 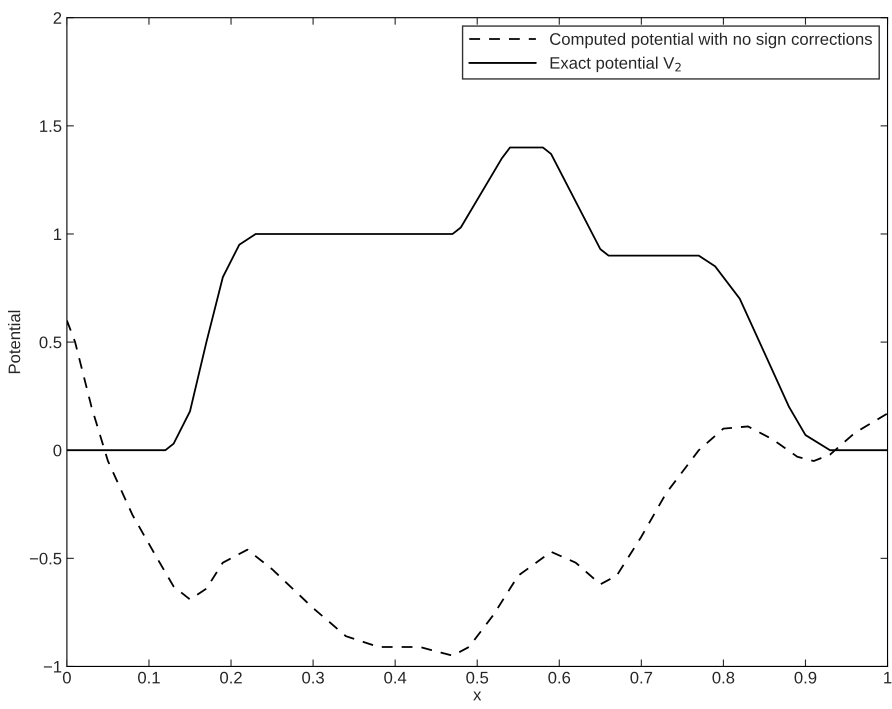 I want to click on y-tick-label: −0.5, so click(x=46, y=558).